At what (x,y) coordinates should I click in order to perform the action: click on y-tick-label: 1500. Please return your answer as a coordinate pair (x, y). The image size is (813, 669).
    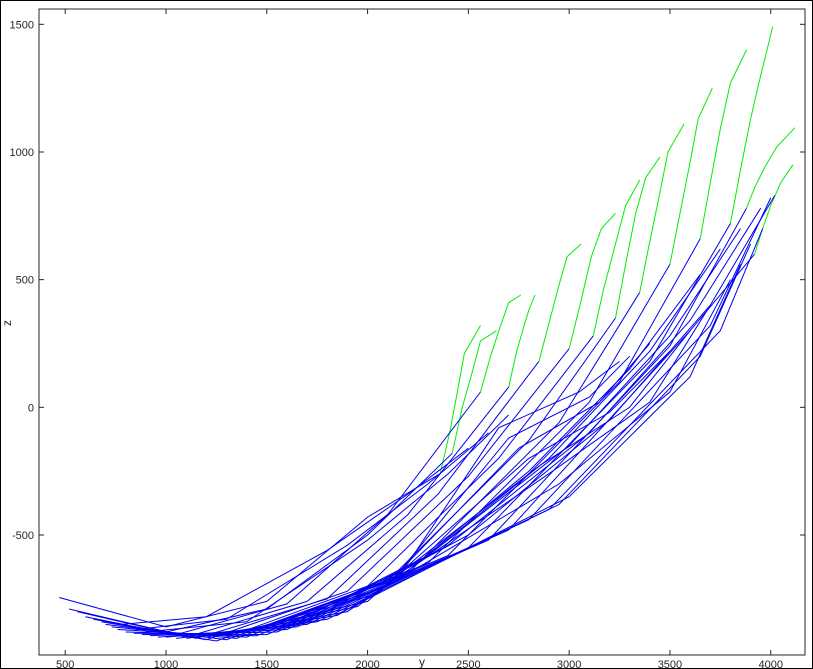
    Looking at the image, I should click on (22, 25).